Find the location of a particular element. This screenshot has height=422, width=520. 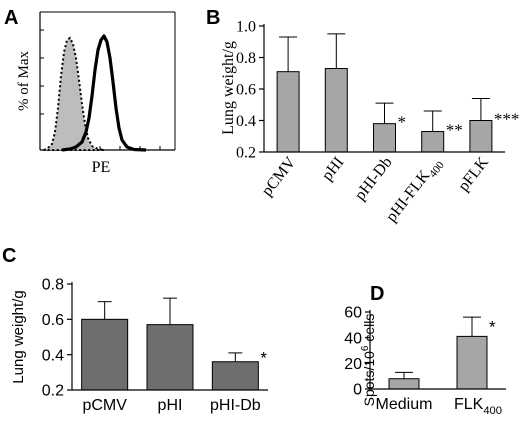

significance-marker: ** is located at coordinates (454, 130).